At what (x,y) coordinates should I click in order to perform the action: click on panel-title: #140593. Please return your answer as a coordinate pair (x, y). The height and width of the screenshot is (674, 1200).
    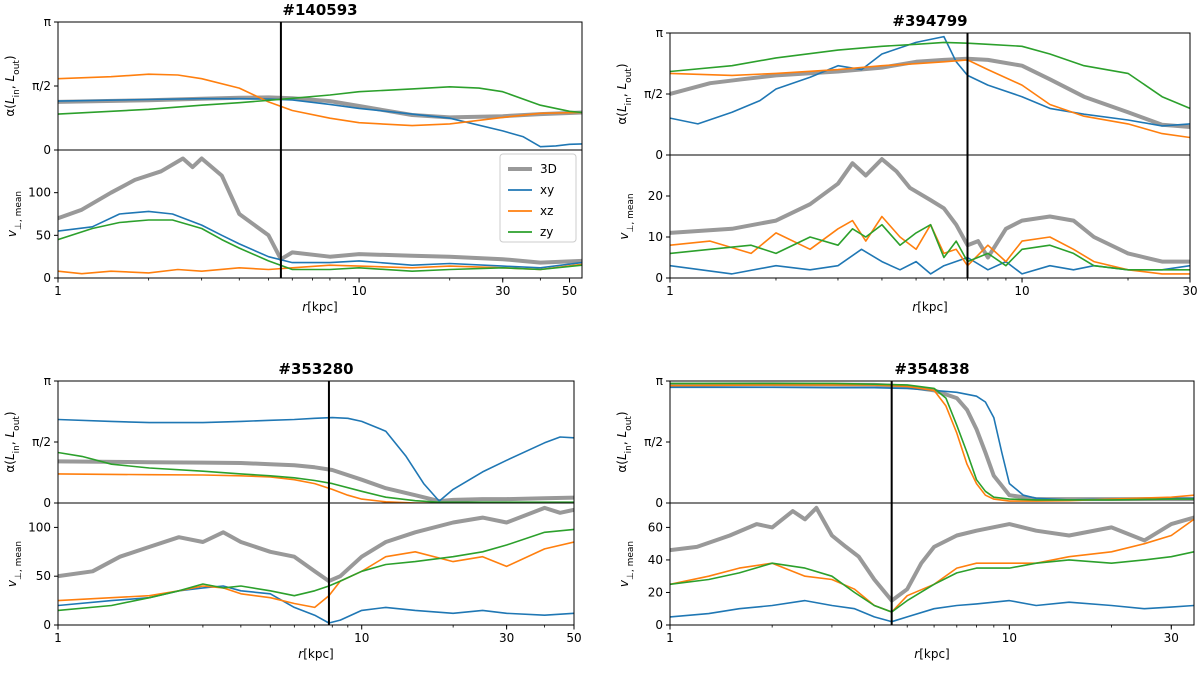
    Looking at the image, I should click on (319, 10).